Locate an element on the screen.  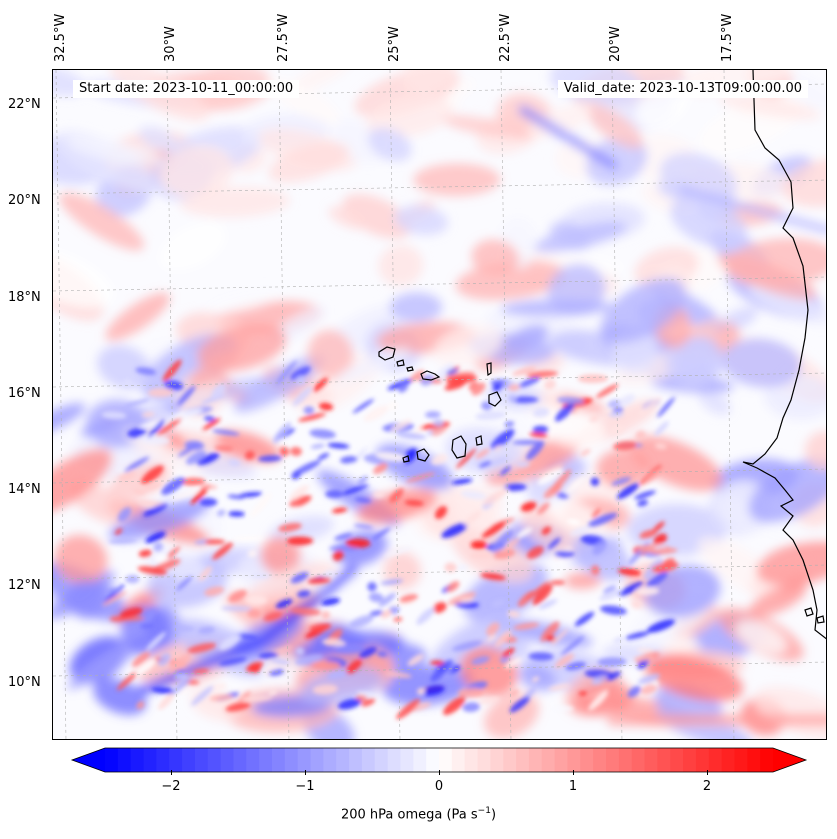
longitude-gridline is located at coordinates (172, 404).